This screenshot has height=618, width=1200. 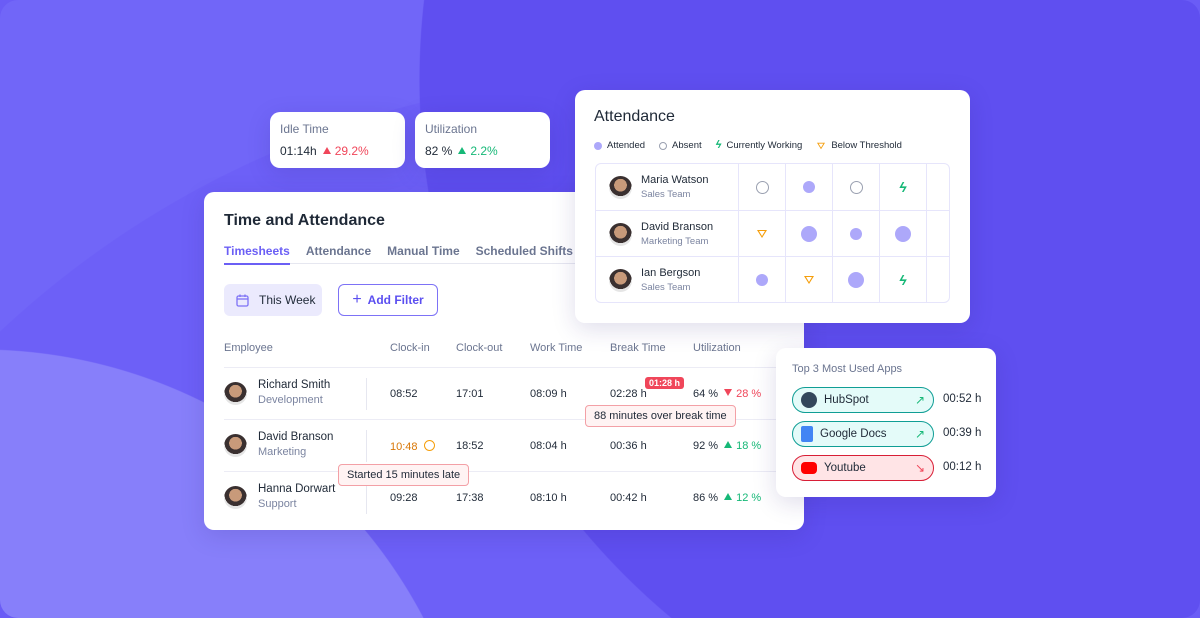 I want to click on legend-attended: Attended, so click(x=626, y=145).